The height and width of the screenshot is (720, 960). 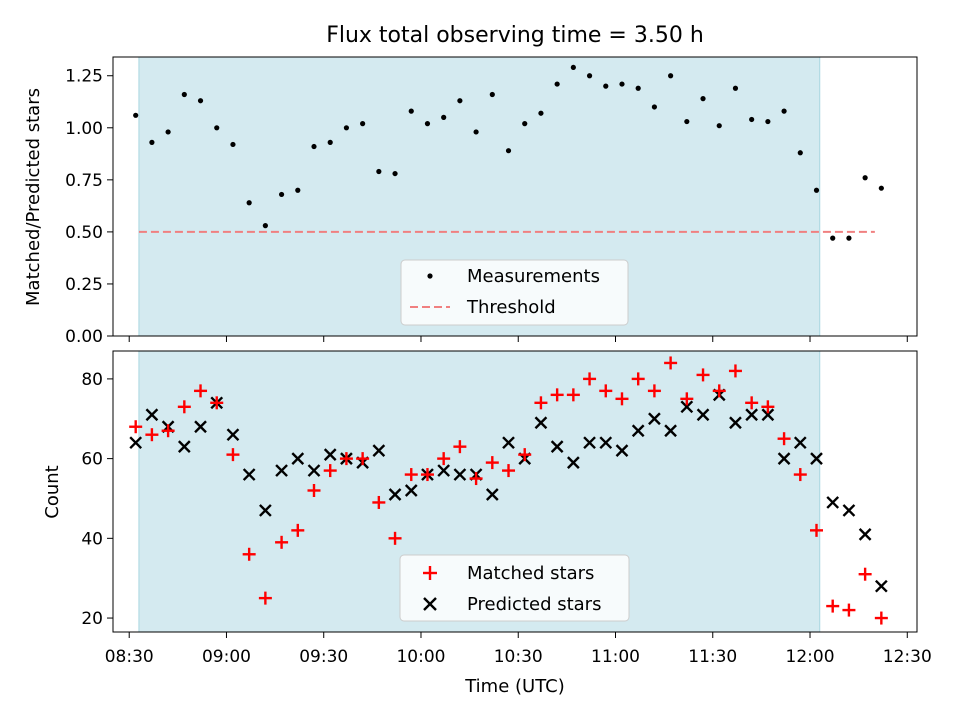 What do you see at coordinates (530, 573) in the screenshot?
I see `legend-label-matched: Matched stars` at bounding box center [530, 573].